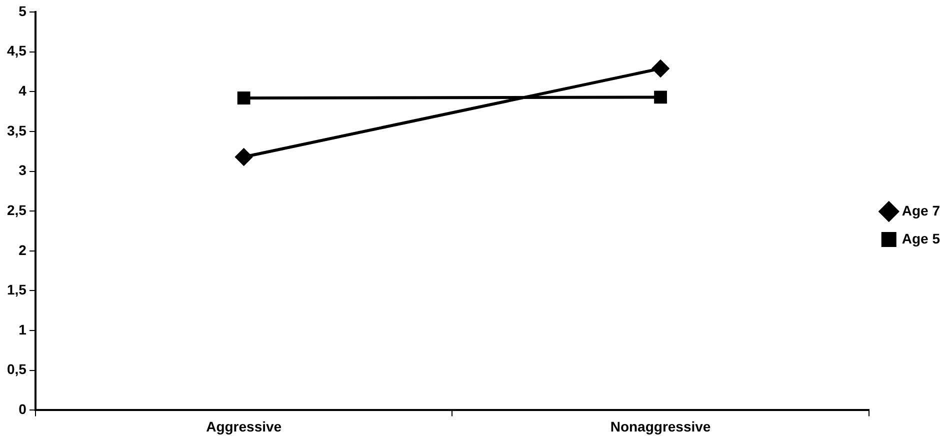  I want to click on x-tick-label: Nonaggressive, so click(660, 426).